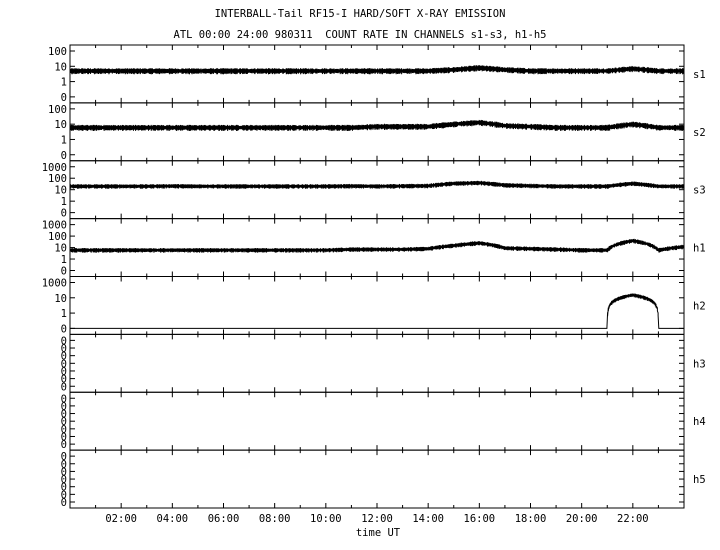  I want to click on y-tick-label-h2: 1, so click(64, 314).